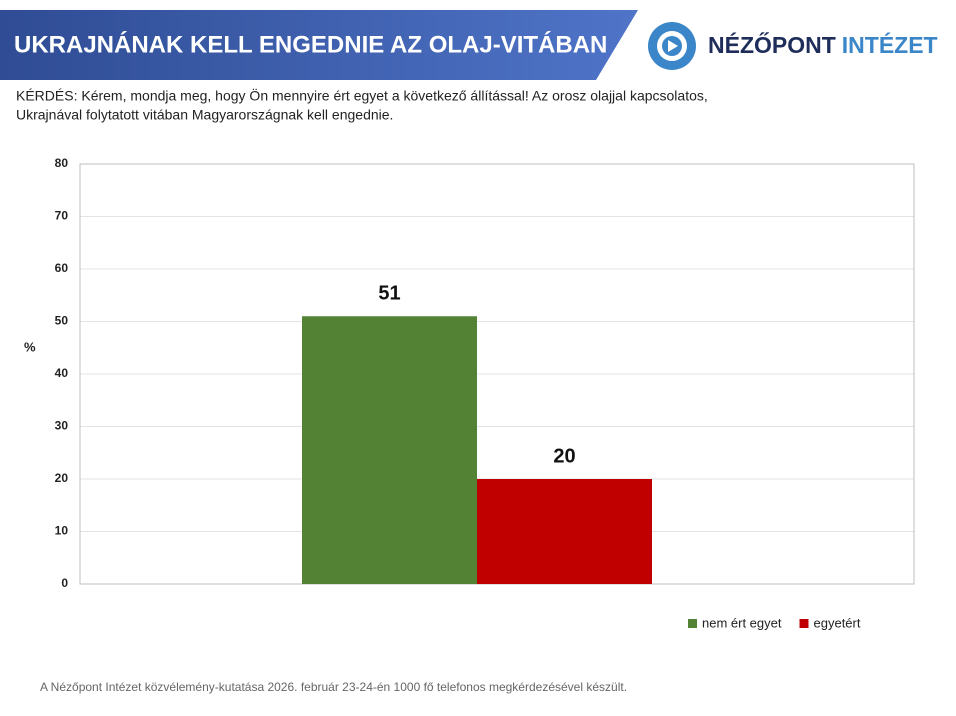  I want to click on logo-text: NÉZŐPONT INTÉZET, so click(823, 44).